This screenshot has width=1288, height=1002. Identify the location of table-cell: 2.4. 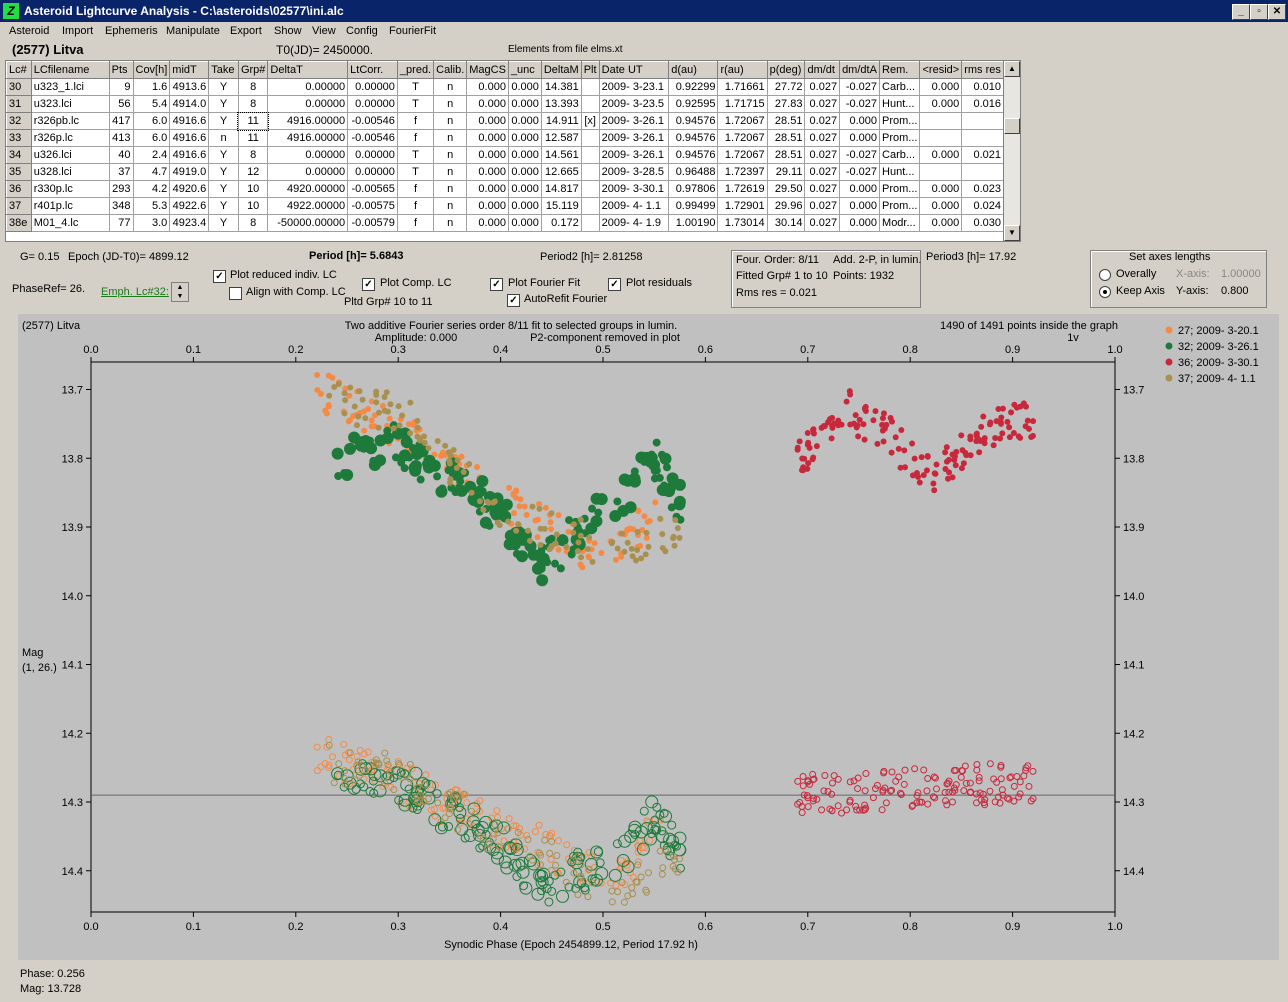
(151, 155).